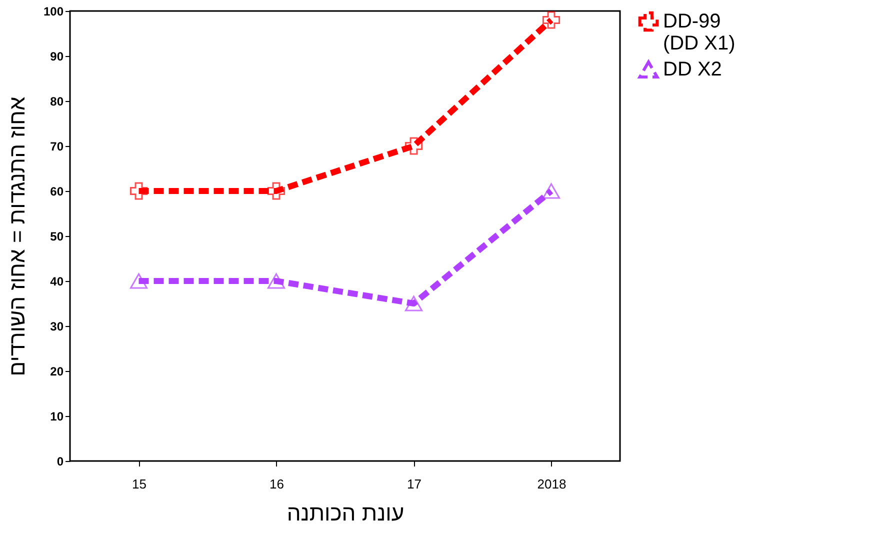  I want to click on y-tick-label: 50, so click(57, 237).